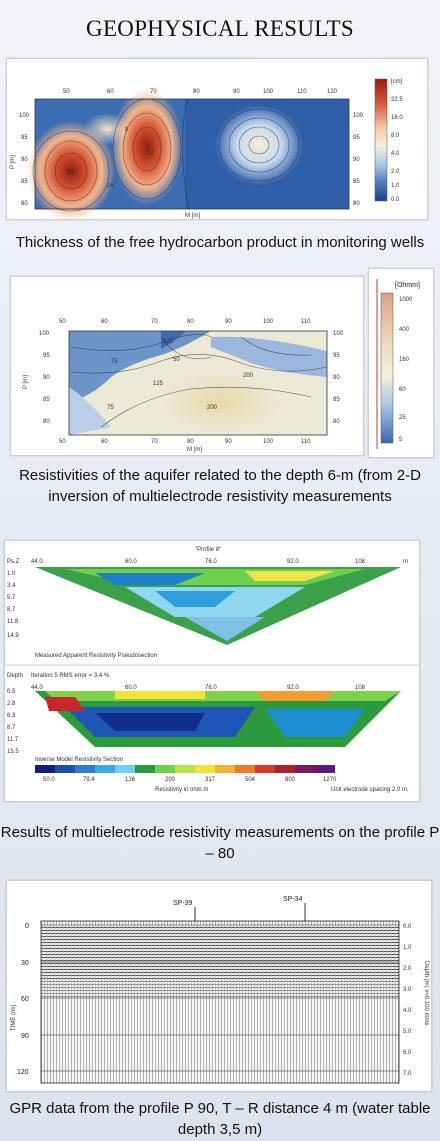 This screenshot has width=440, height=1141. What do you see at coordinates (200, 92) in the screenshot?
I see `x-axis-top: 50 60 70 80 90 100 110 120` at bounding box center [200, 92].